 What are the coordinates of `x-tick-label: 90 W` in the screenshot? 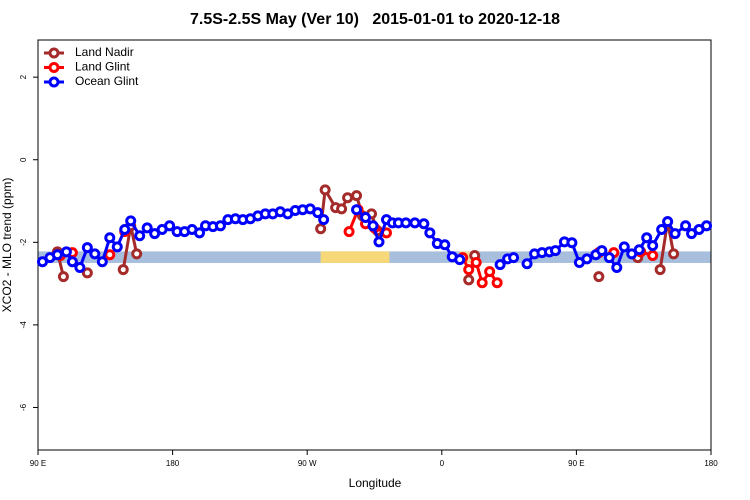 It's located at (307, 463).